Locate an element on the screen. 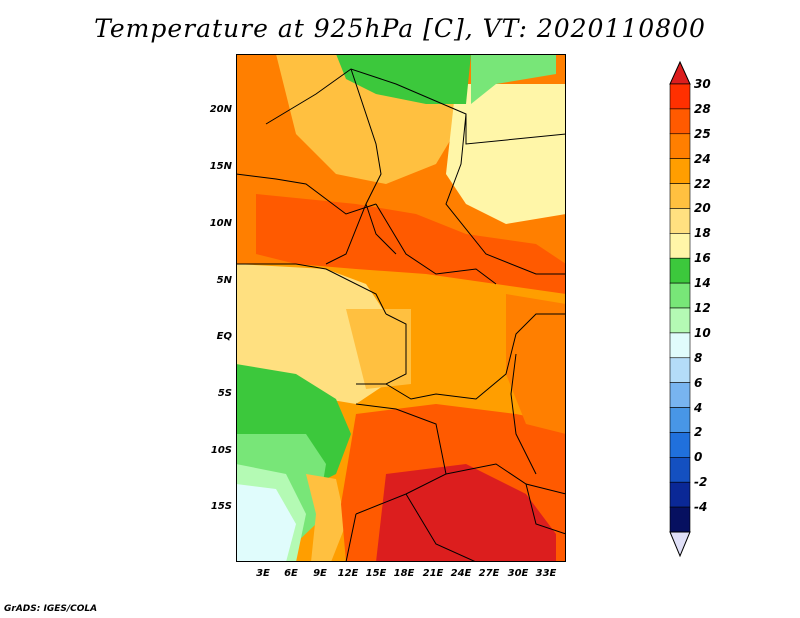  lon-label: 3E is located at coordinates (263, 573).